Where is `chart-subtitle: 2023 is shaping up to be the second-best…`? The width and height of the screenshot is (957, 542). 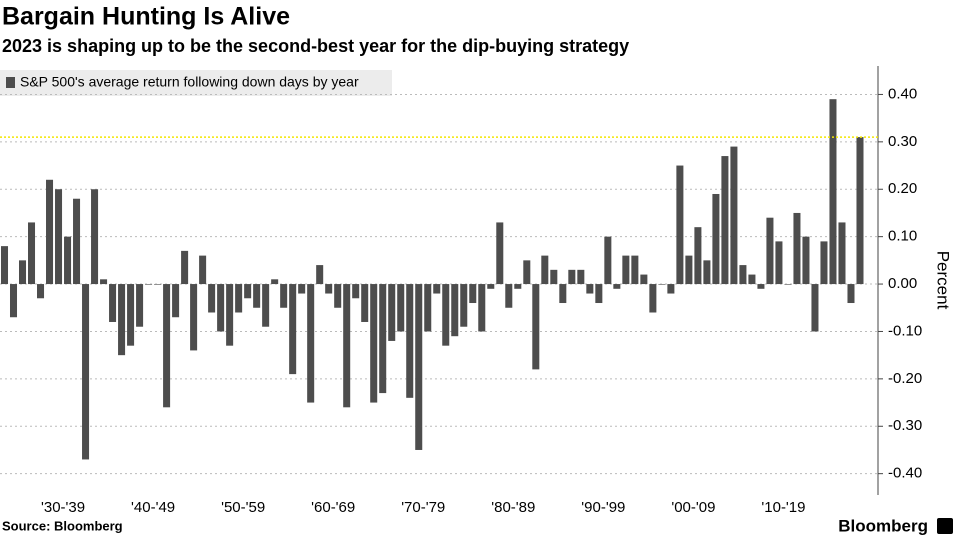
chart-subtitle: 2023 is shaping up to be the second-best… is located at coordinates (315, 46).